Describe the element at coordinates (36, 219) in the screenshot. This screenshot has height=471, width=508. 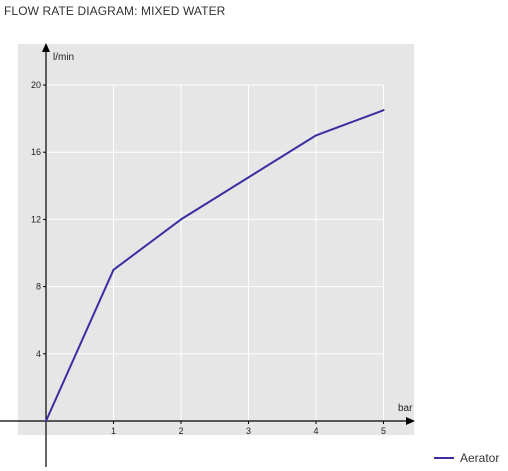
I see `y-tick-label: 12` at that location.